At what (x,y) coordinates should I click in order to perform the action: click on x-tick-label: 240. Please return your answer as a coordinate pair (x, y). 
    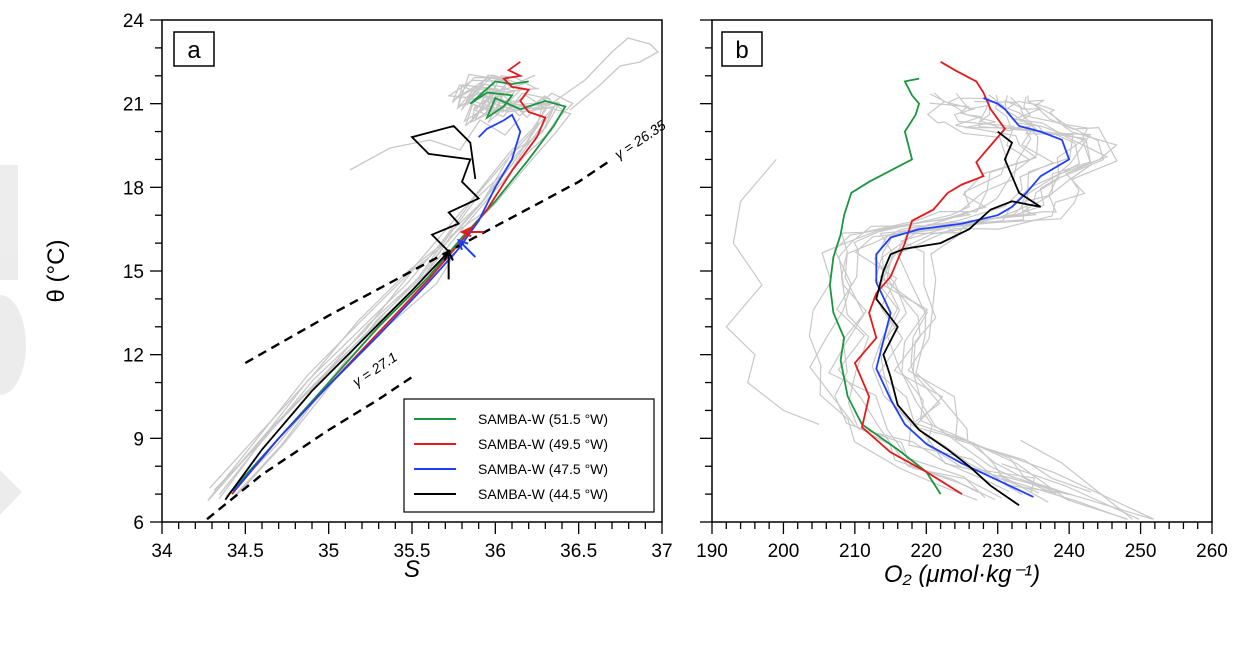
    Looking at the image, I should click on (1069, 551).